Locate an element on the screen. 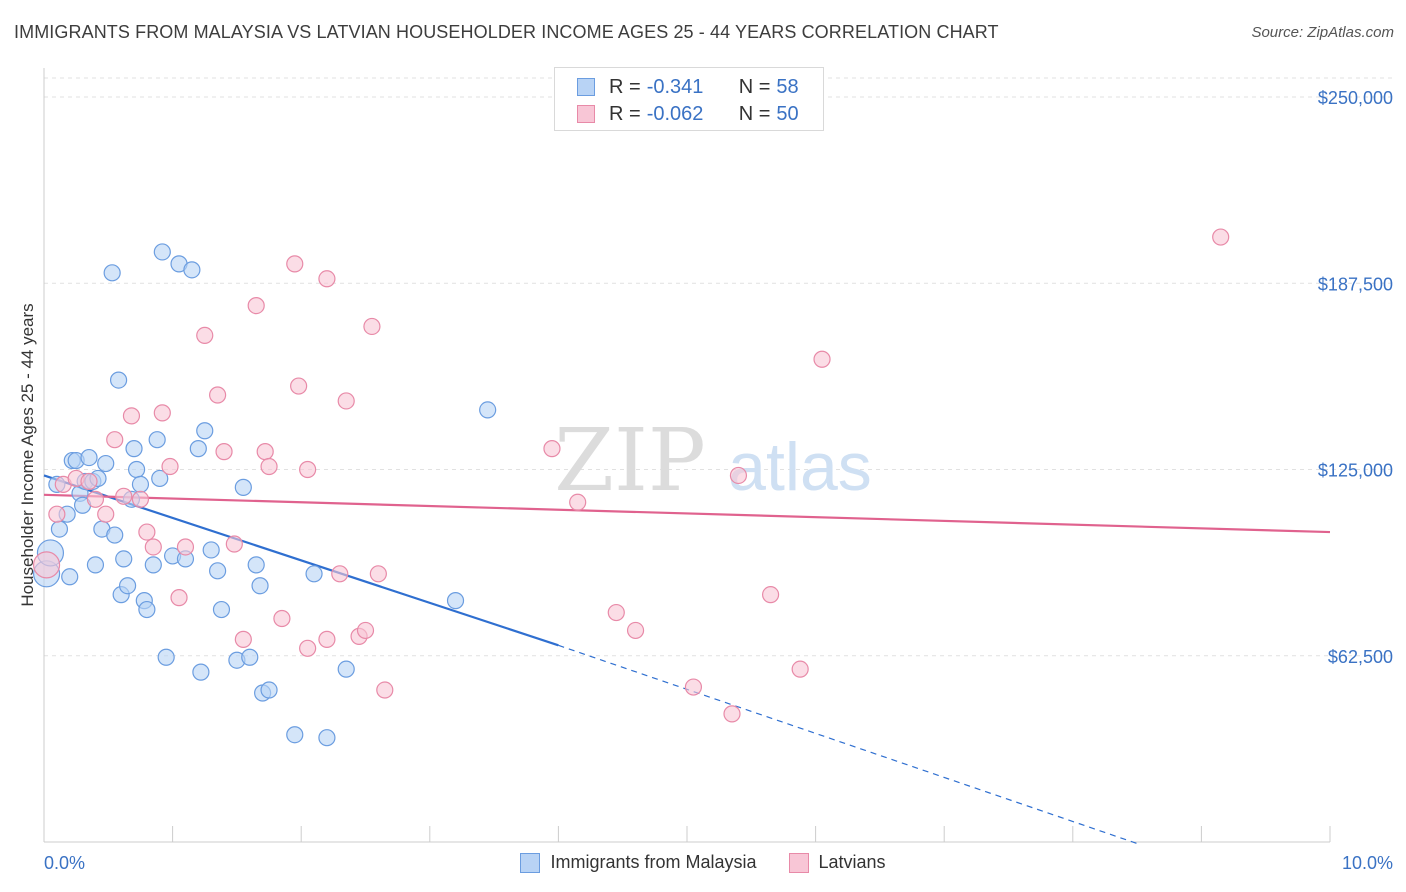 This screenshot has height=892, width=1406. series-legend: Immigrants from Malaysia Latvians is located at coordinates (703, 862).